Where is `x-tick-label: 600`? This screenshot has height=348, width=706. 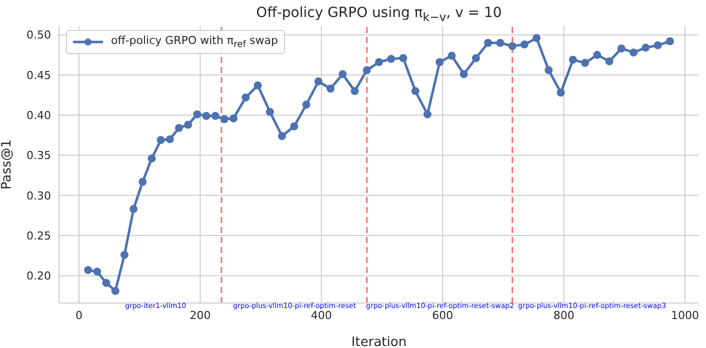
x-tick-label: 600 is located at coordinates (443, 315).